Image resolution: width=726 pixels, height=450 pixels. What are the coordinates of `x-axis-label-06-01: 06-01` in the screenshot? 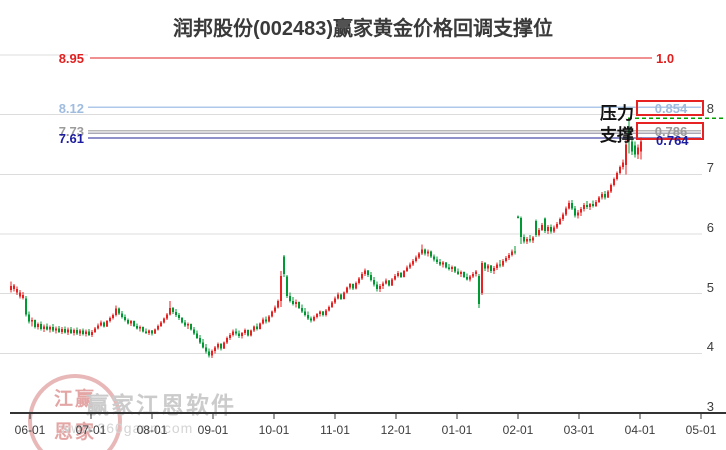 It's located at (30, 430).